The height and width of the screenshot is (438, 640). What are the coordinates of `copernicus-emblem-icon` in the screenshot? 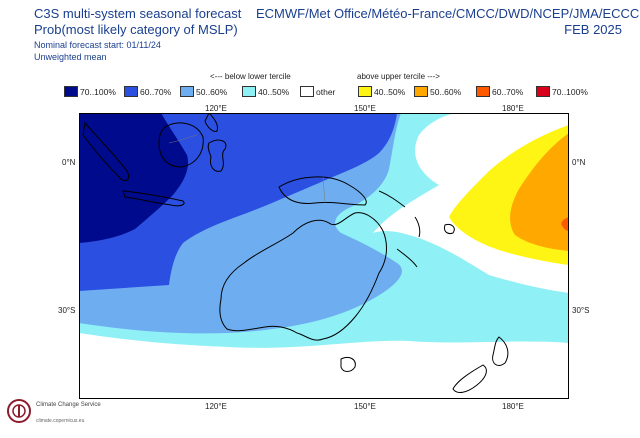 It's located at (19, 411).